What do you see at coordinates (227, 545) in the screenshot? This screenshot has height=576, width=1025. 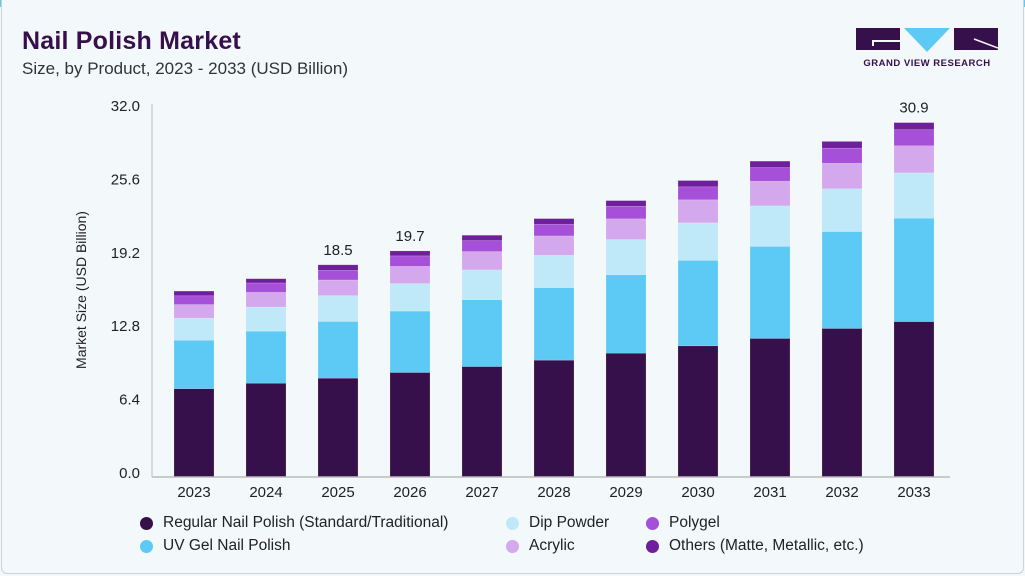 I see `legend-label: UV Gel Nail Polish` at bounding box center [227, 545].